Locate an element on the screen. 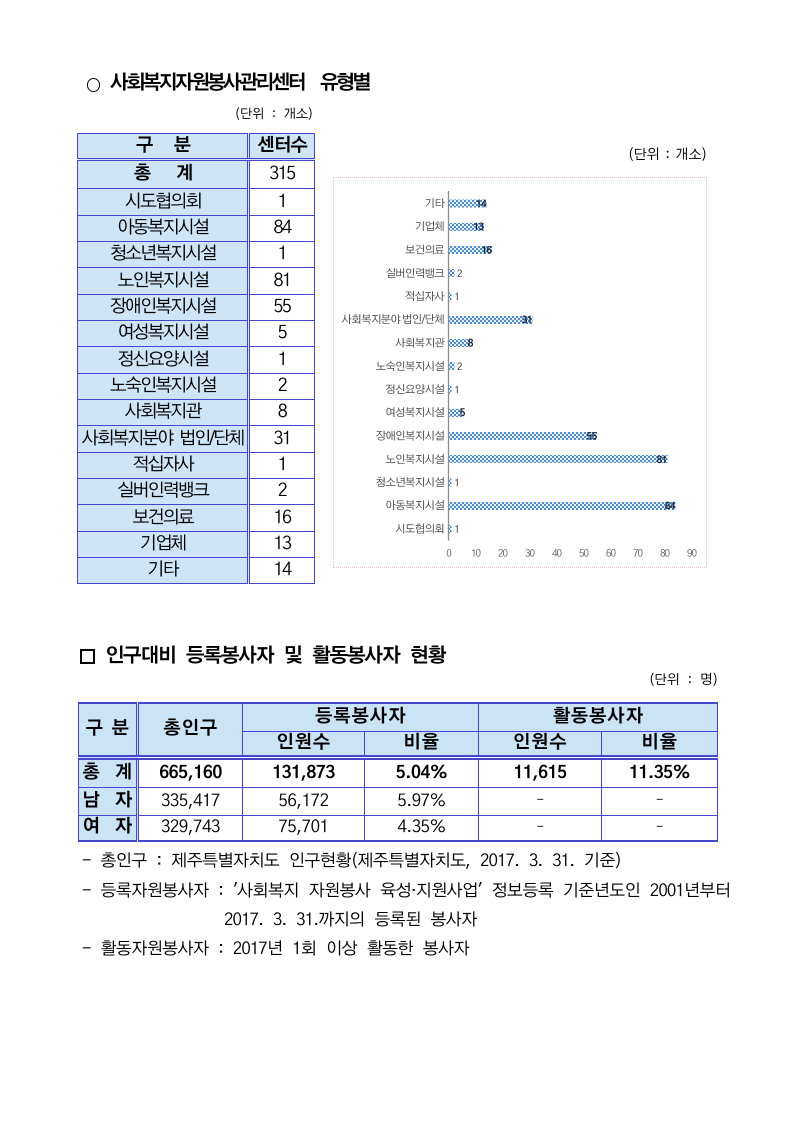  svg-text: 60 is located at coordinates (611, 554).